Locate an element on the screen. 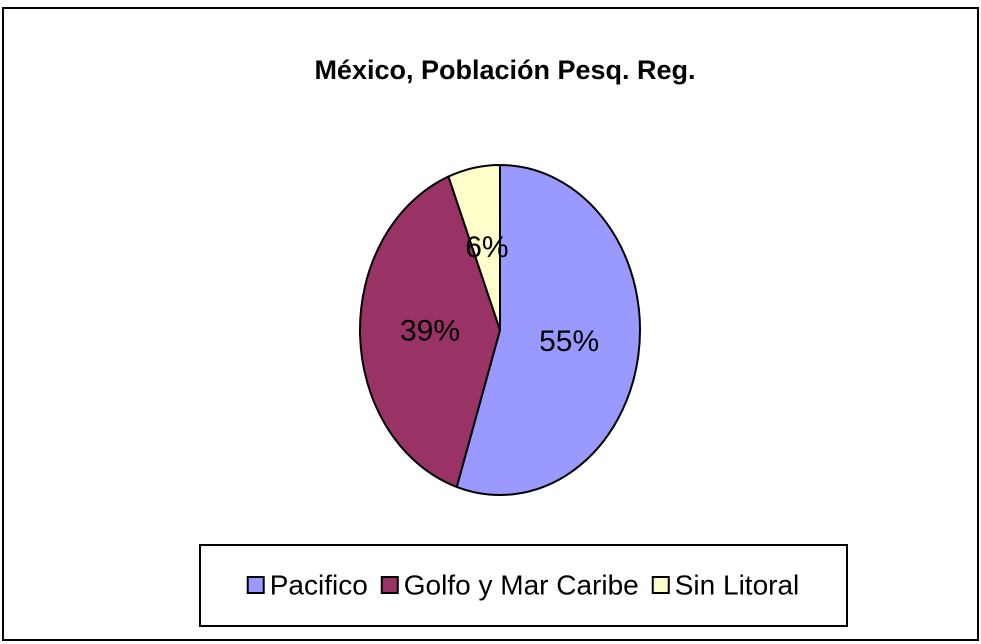  legend-label: Pacifico is located at coordinates (319, 584).